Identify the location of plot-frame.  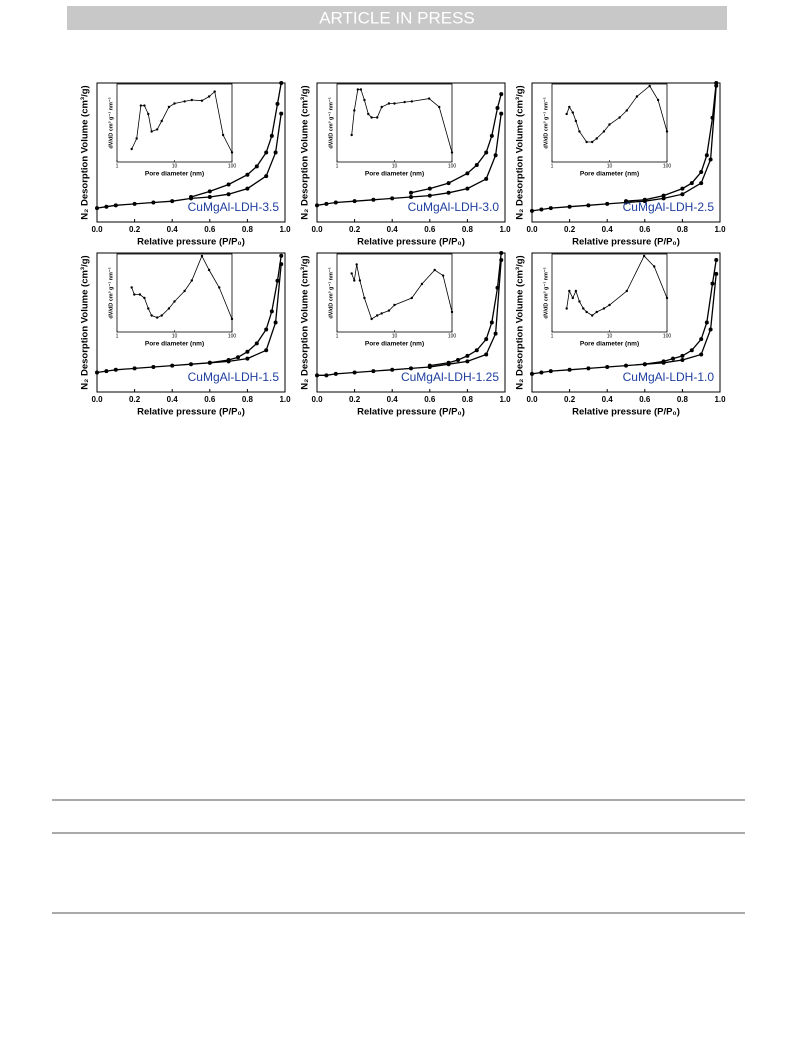
(626, 152).